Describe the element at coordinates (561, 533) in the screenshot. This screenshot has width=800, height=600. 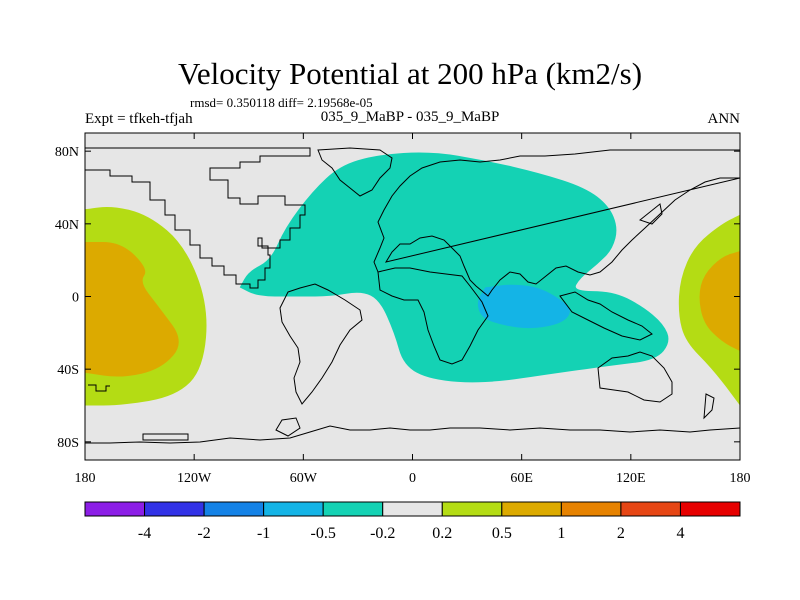
I see `colorbar-label: 1` at that location.